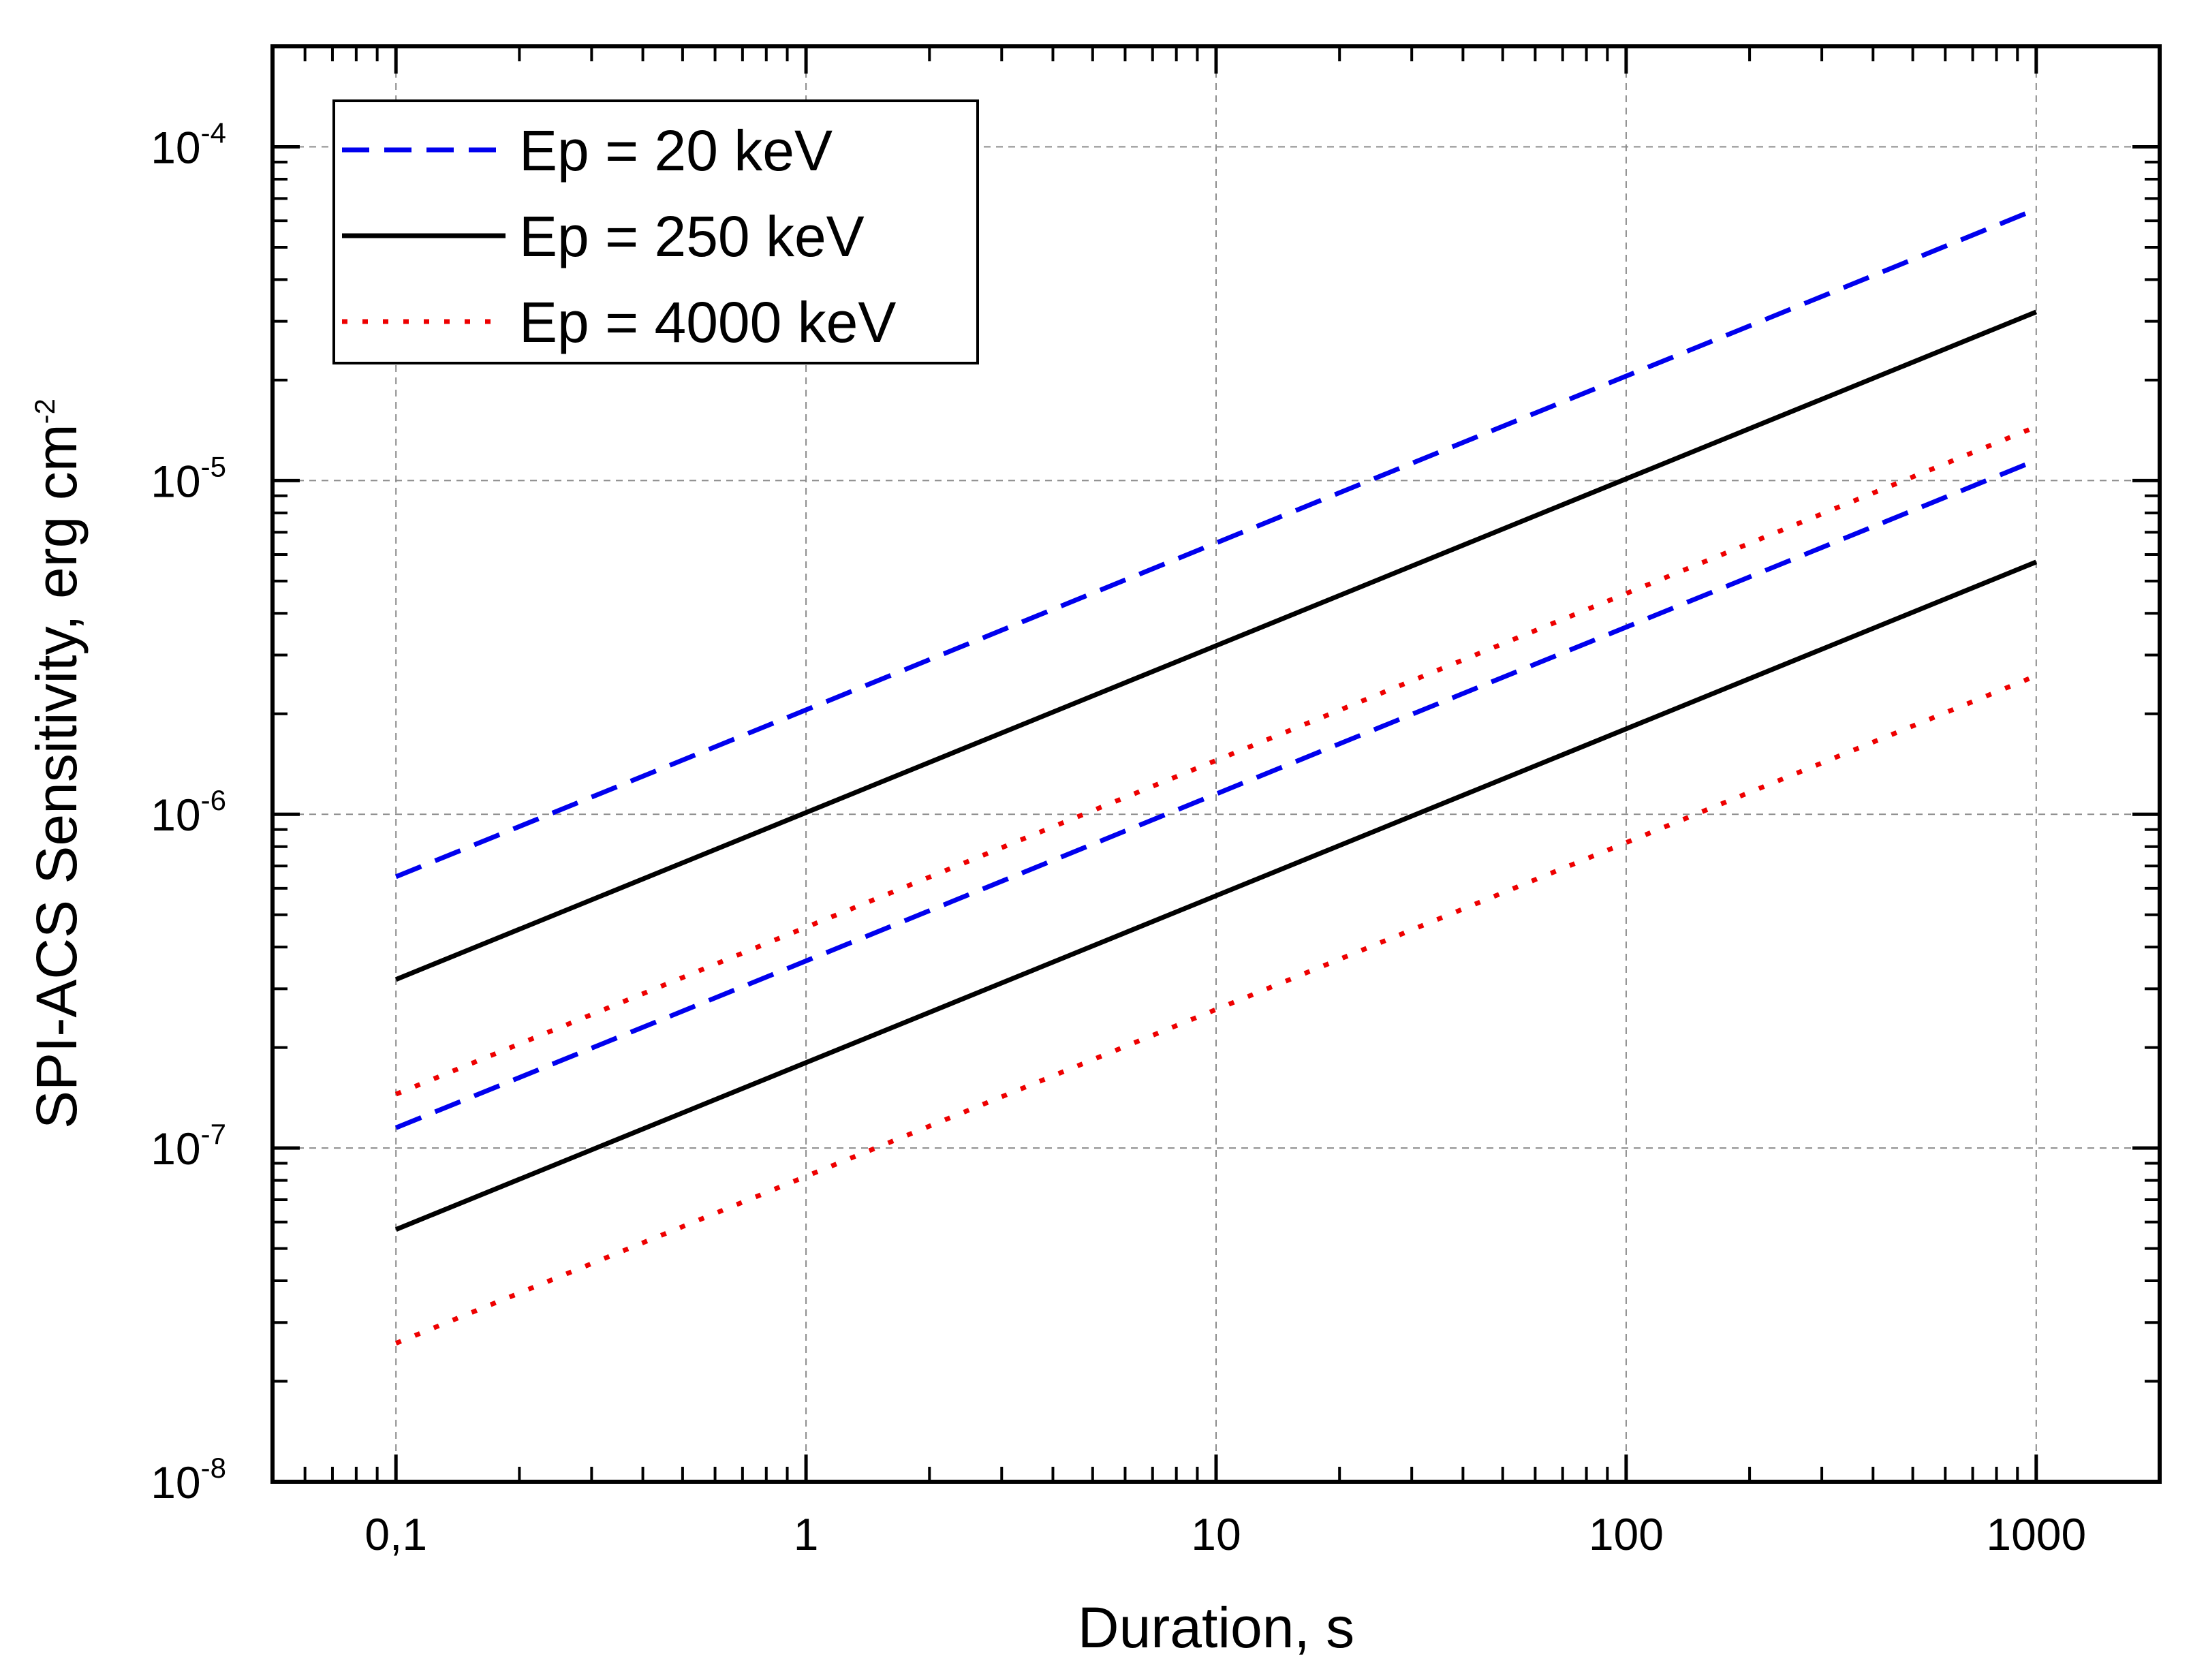 The height and width of the screenshot is (1680, 2191). I want to click on y-tick-label: 10⁻⁴, so click(188, 144).